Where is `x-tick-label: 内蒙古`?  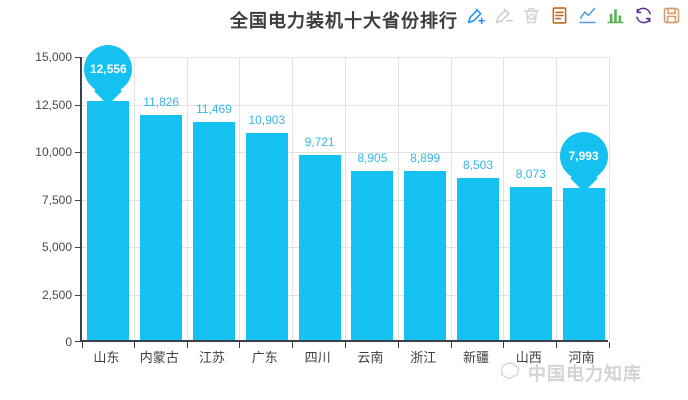
x-tick-label: 内蒙古 is located at coordinates (159, 357).